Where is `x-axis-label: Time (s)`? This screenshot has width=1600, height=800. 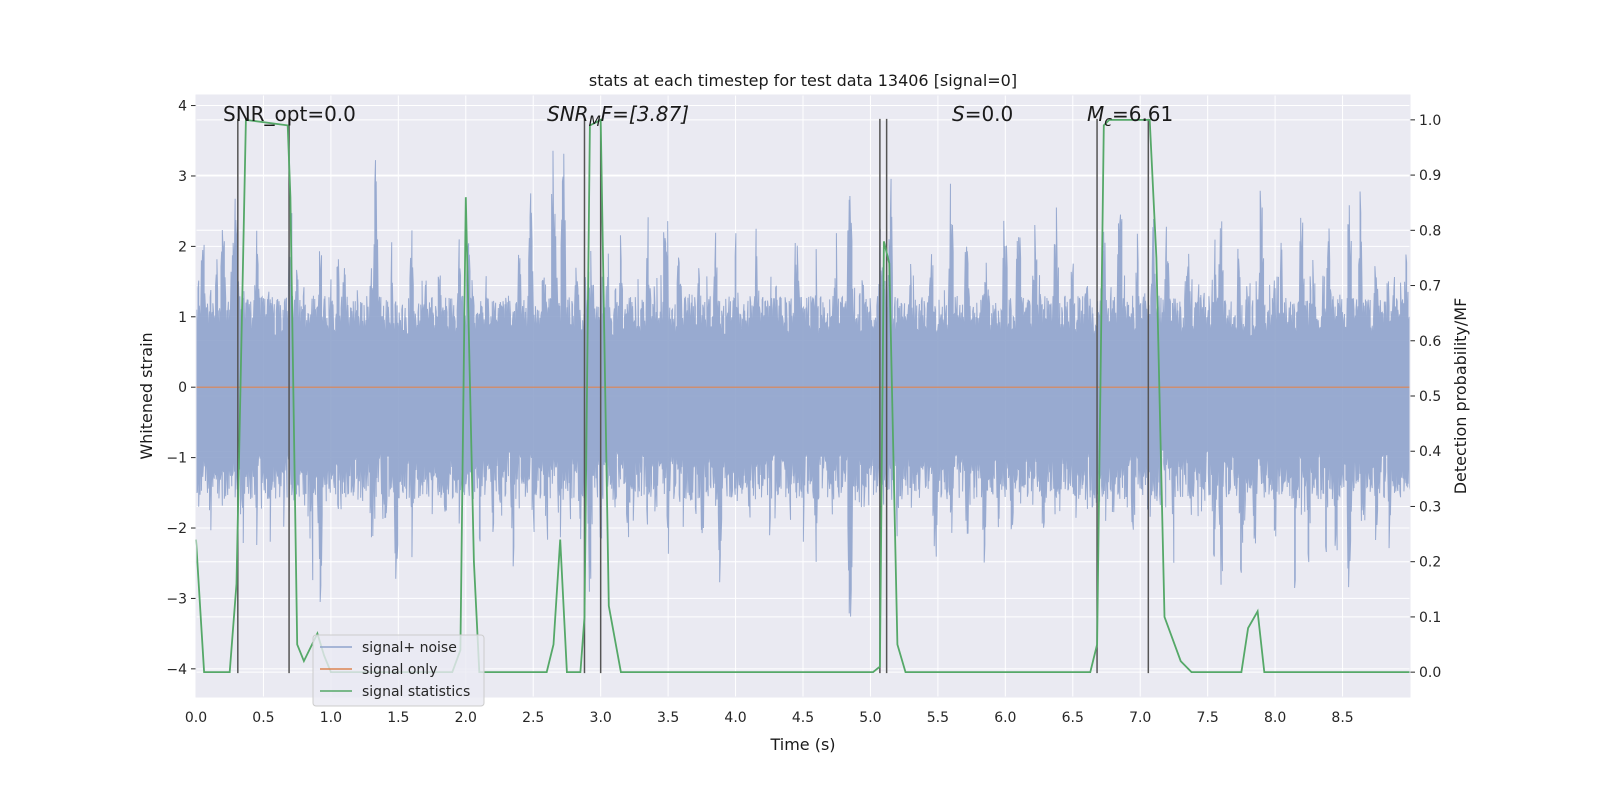 x-axis-label: Time (s) is located at coordinates (802, 744).